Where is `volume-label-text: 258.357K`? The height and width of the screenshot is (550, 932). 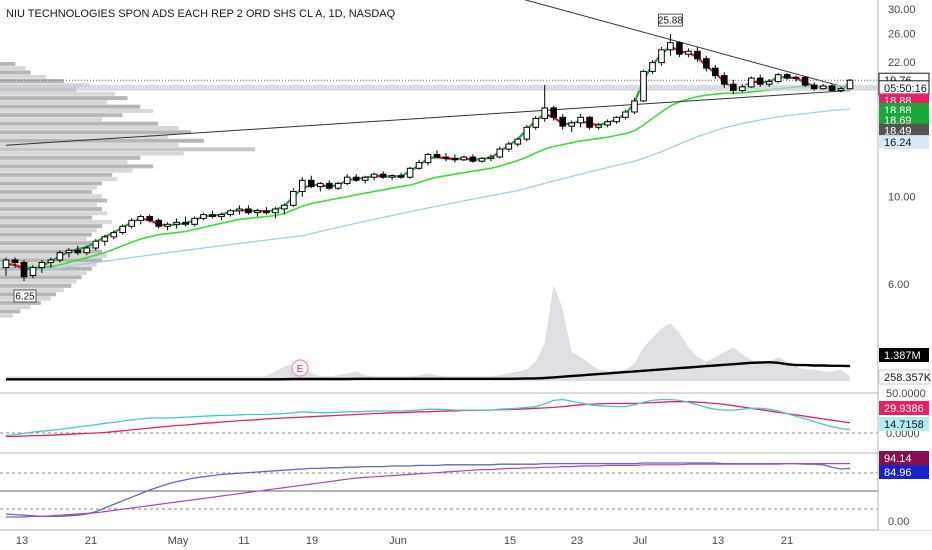
volume-label-text: 258.357K is located at coordinates (908, 378).